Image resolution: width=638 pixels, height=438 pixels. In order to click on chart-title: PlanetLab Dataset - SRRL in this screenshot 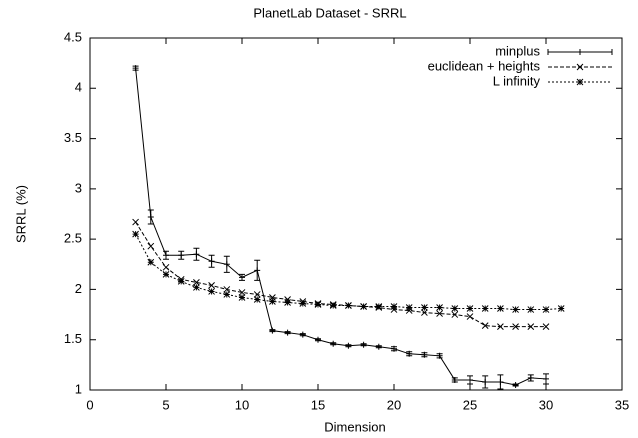, I will do `click(329, 12)`.